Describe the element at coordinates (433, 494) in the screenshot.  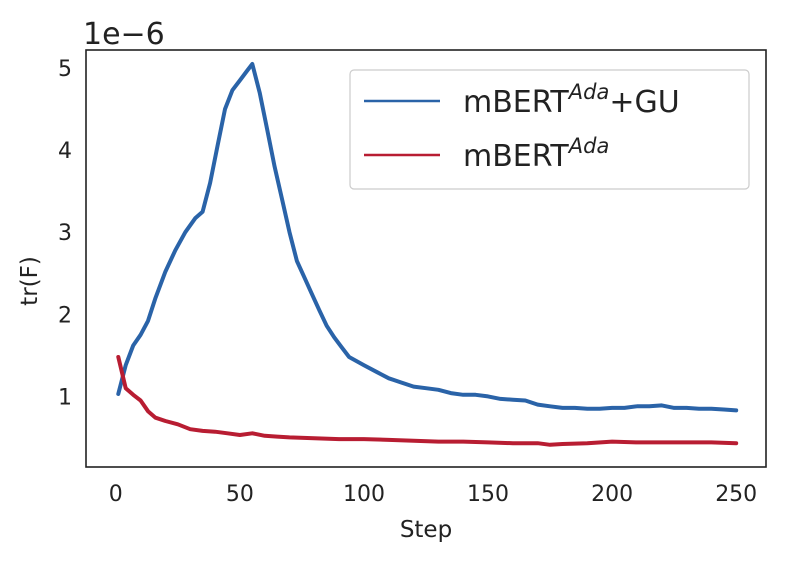
I see `x-axis-ticks: 0 50 100 150 200 250` at that location.